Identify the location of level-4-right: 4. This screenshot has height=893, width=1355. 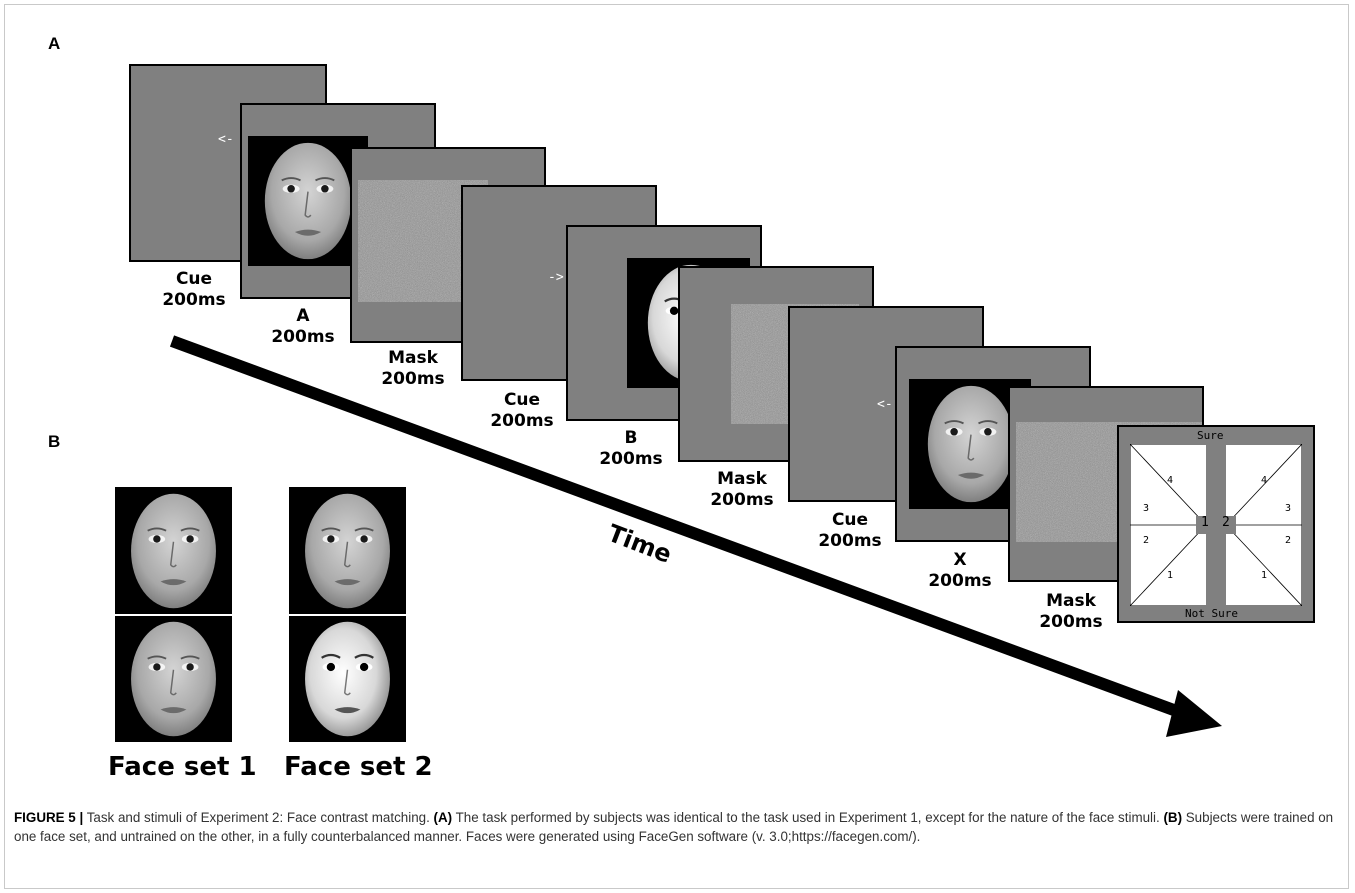
(1264, 480).